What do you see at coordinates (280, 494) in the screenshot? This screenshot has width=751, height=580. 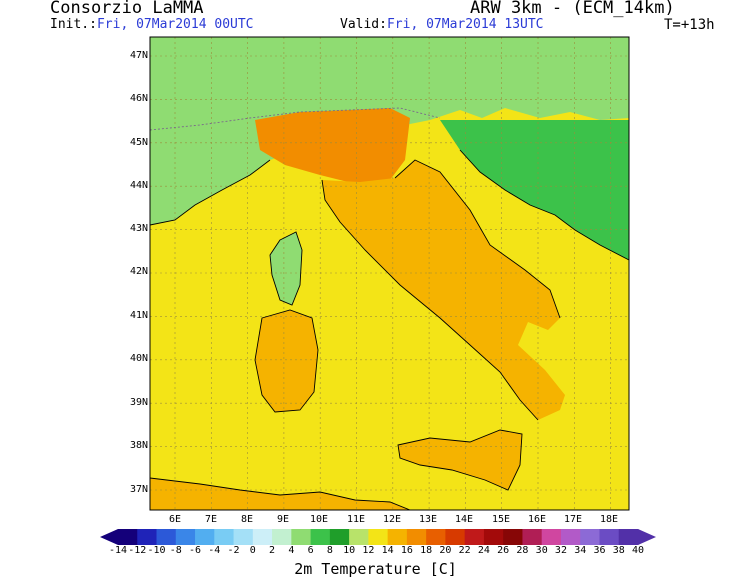 I see `north-africa-land` at bounding box center [280, 494].